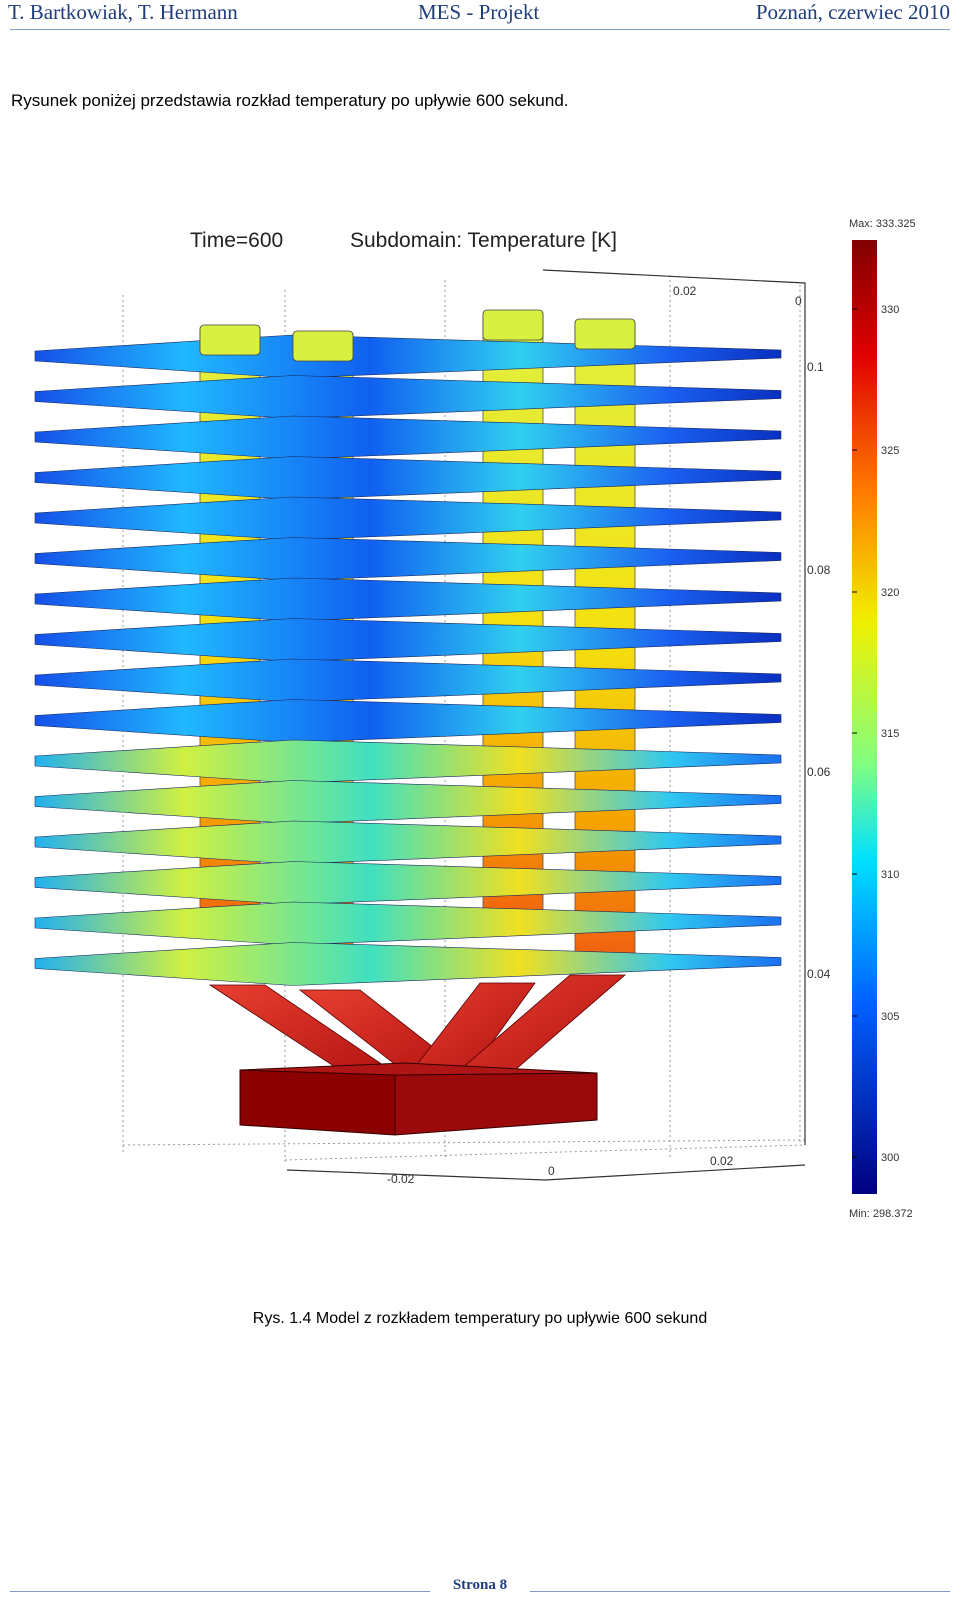 Image resolution: width=960 pixels, height=1598 pixels. Describe the element at coordinates (881, 1214) in the screenshot. I see `colorbar-min-label: Min: 298.372` at that location.